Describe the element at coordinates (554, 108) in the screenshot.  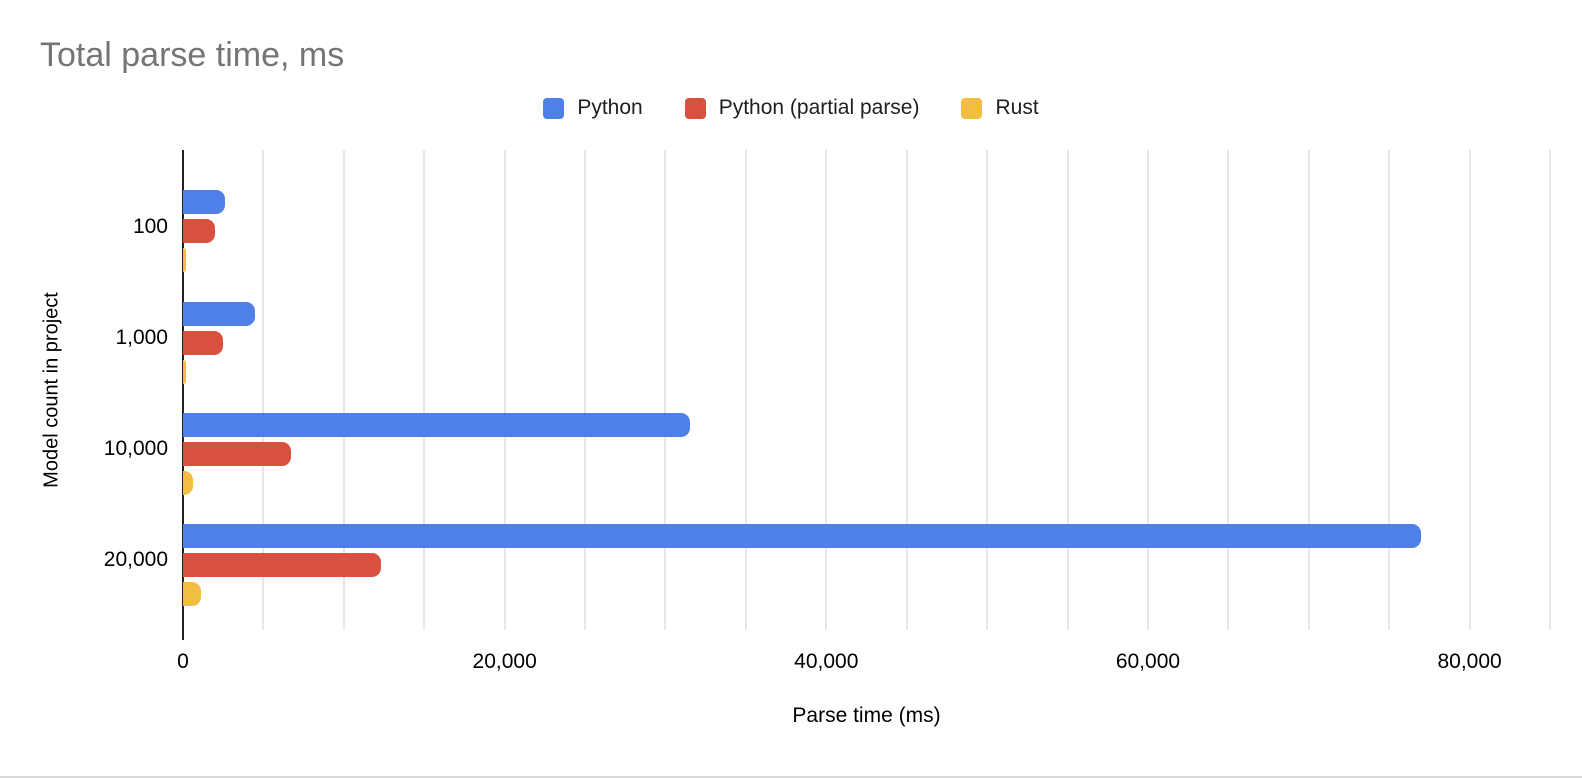
I see `legend-swatch-python` at that location.